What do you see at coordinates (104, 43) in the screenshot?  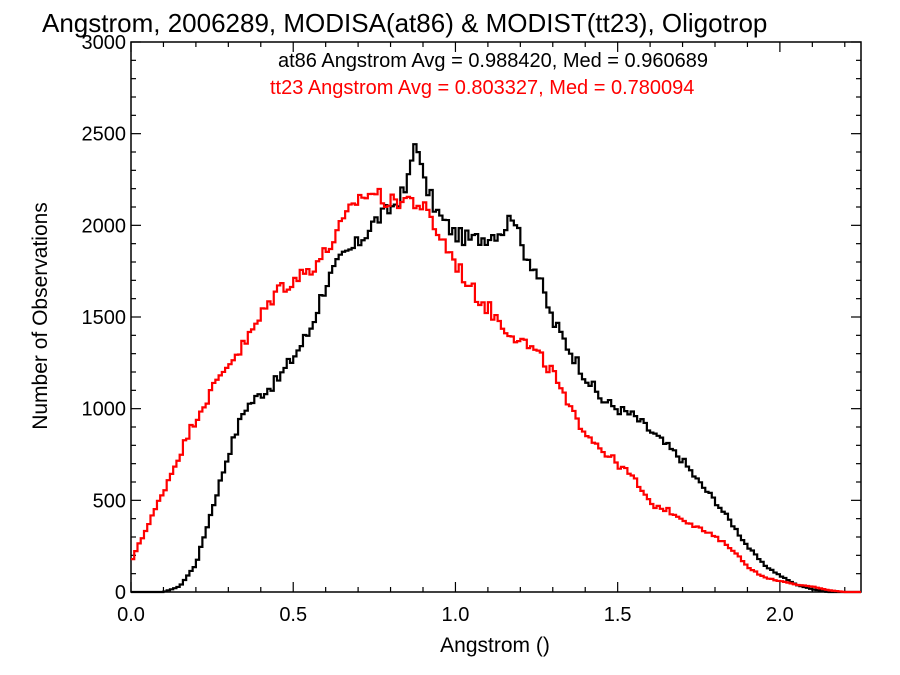 I see `y-tick-label: 3000` at bounding box center [104, 43].